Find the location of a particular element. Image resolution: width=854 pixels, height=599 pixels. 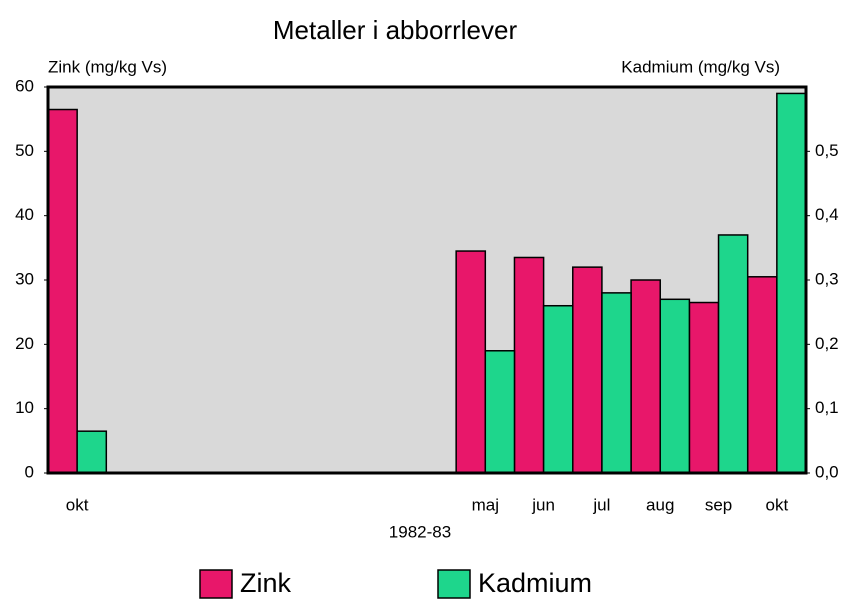

y-tick-label: 0 is located at coordinates (29, 471).